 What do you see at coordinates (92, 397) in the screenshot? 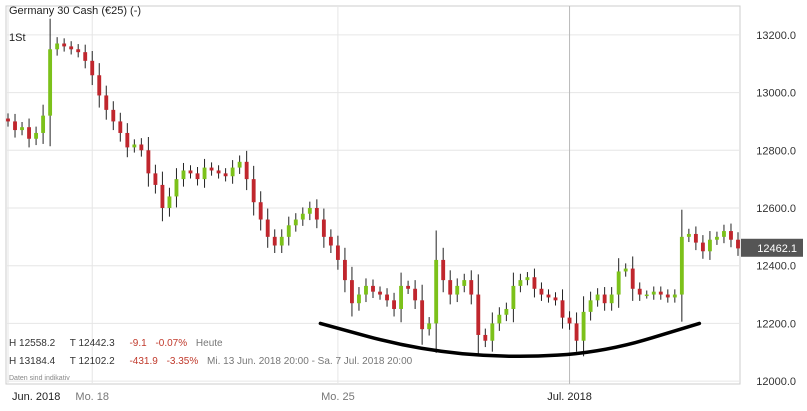
I see `x-tick-label: Mo. 18` at bounding box center [92, 397].